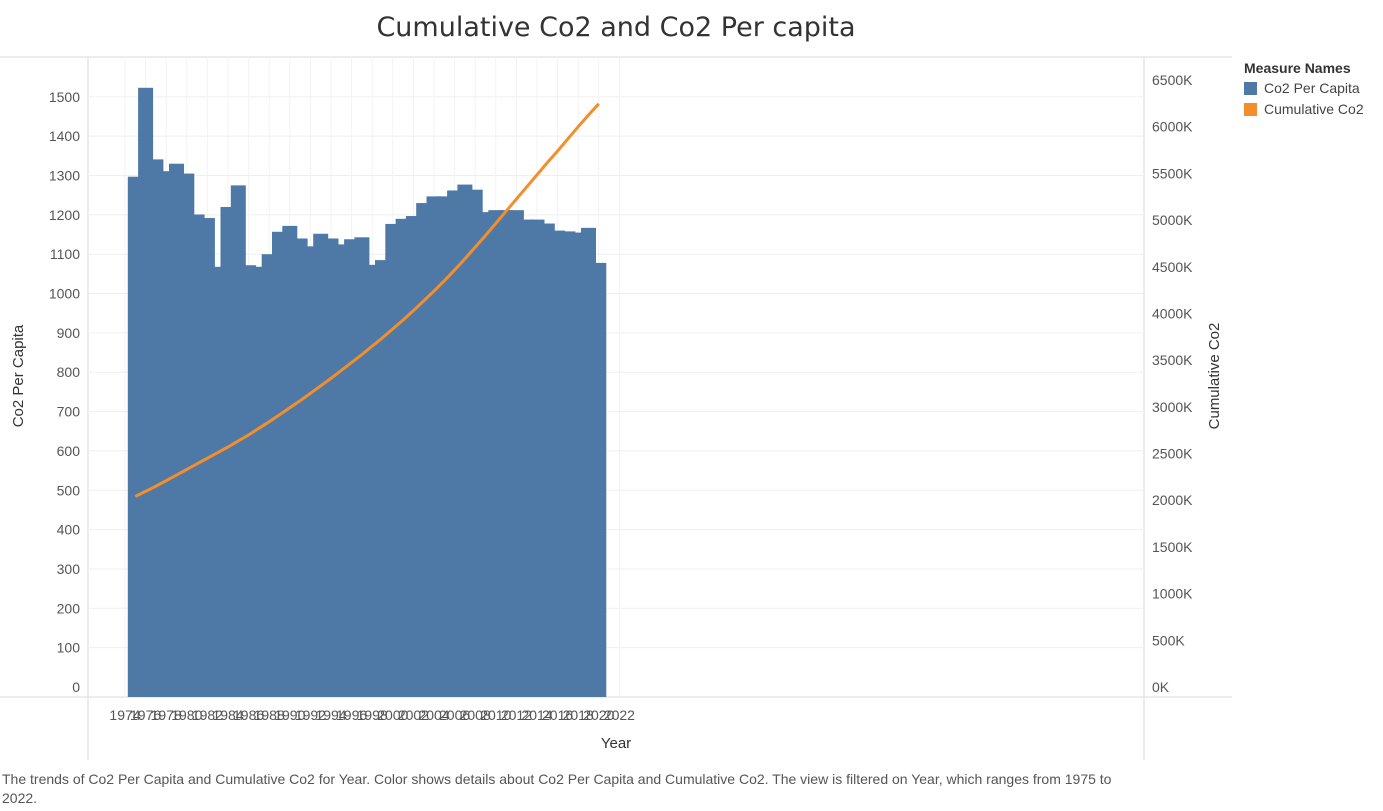 The width and height of the screenshot is (1383, 811). What do you see at coordinates (166, 715) in the screenshot?
I see `x-tick-label: 1978` at bounding box center [166, 715].